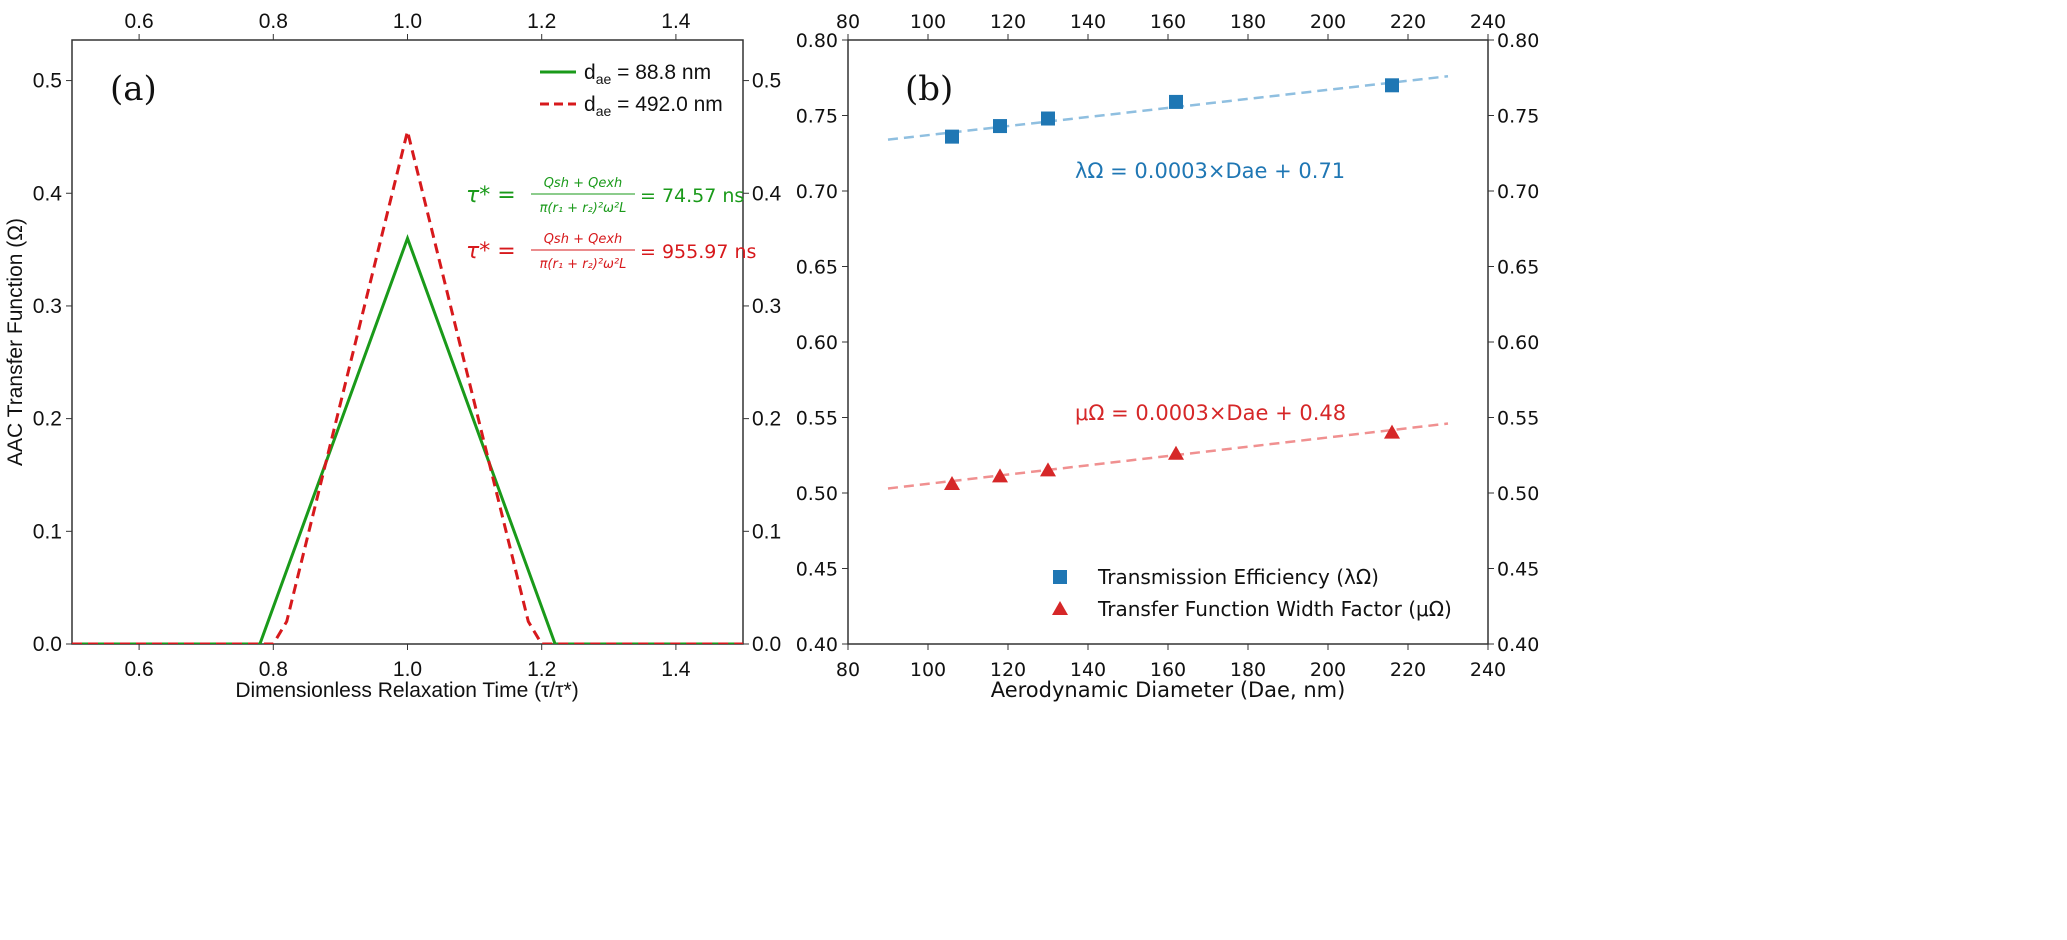 The width and height of the screenshot is (2067, 940). I want to click on x-axis-label: Dimensionless Relaxation Time (τ/τ*), so click(406, 690).